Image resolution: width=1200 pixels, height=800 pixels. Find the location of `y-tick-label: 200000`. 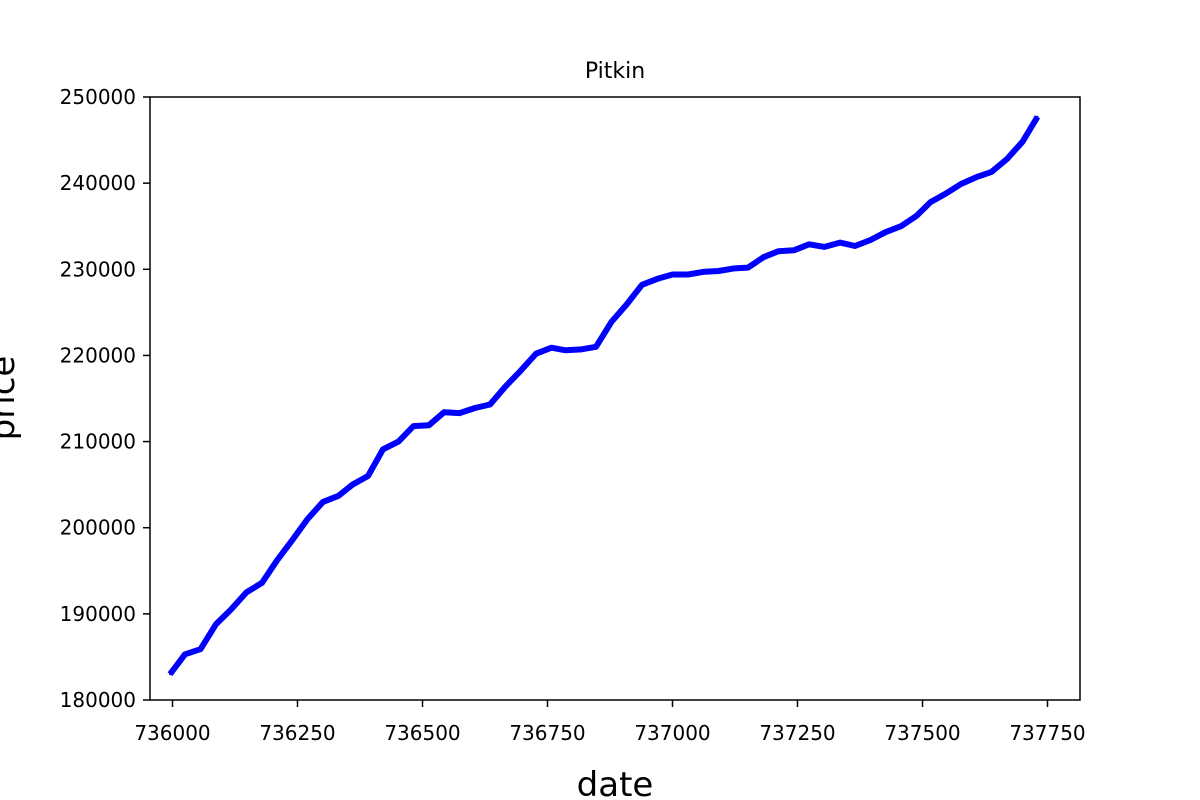

y-tick-label: 200000 is located at coordinates (98, 528).